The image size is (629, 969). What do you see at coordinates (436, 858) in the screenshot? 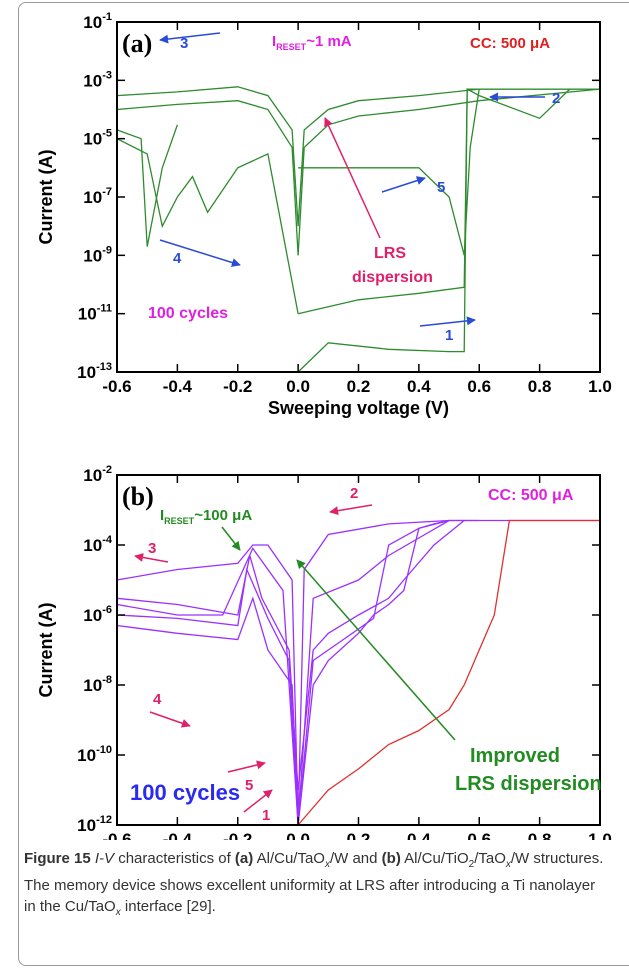
I see `caption-text: Al/Cu/TiO` at bounding box center [436, 858].